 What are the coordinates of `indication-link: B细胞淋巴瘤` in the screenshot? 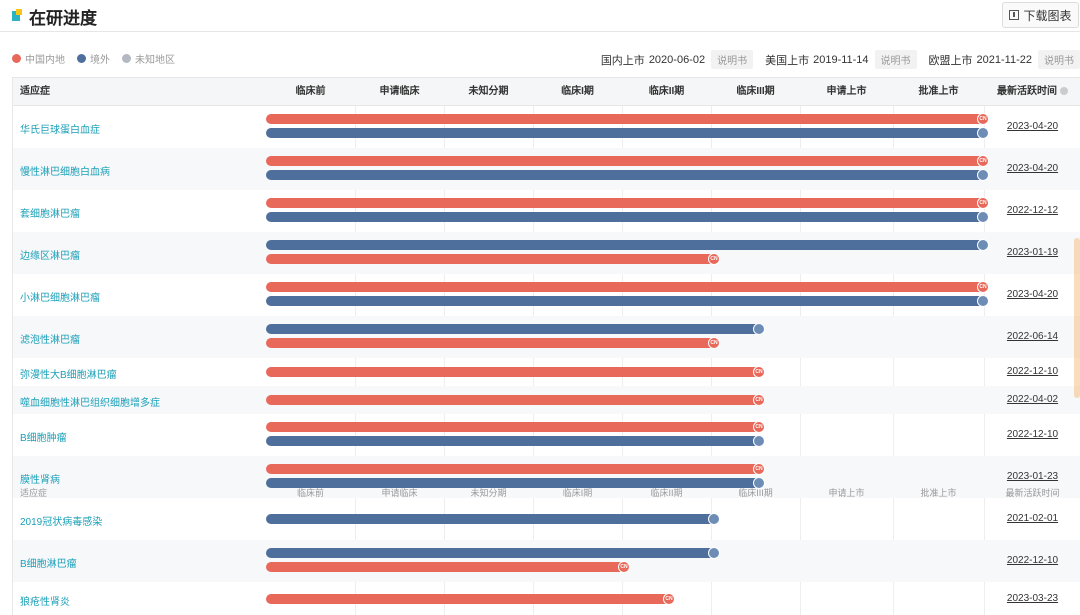 It's located at (48, 564).